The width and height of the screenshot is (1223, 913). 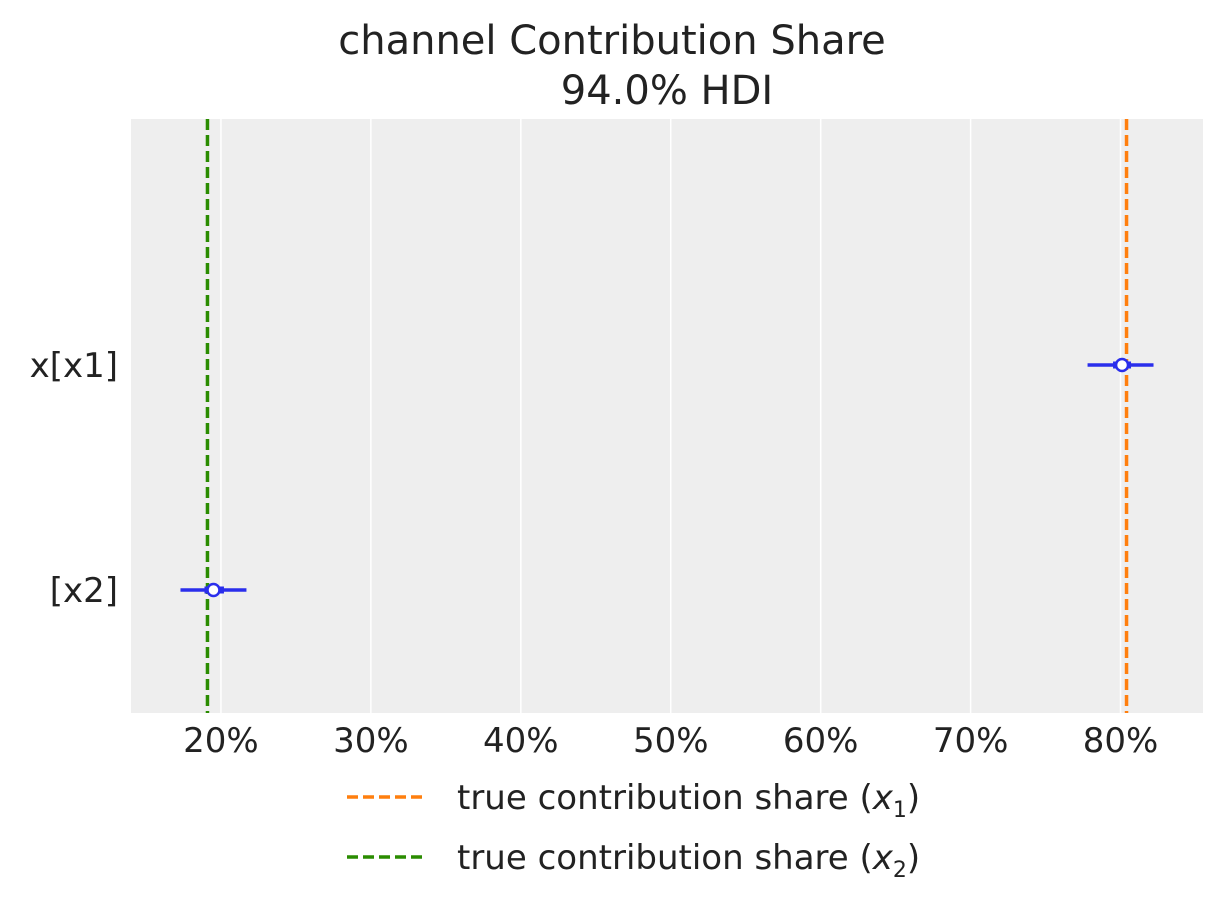 What do you see at coordinates (74, 478) in the screenshot?
I see `y-tick-labels: x[x1] [x2]` at bounding box center [74, 478].